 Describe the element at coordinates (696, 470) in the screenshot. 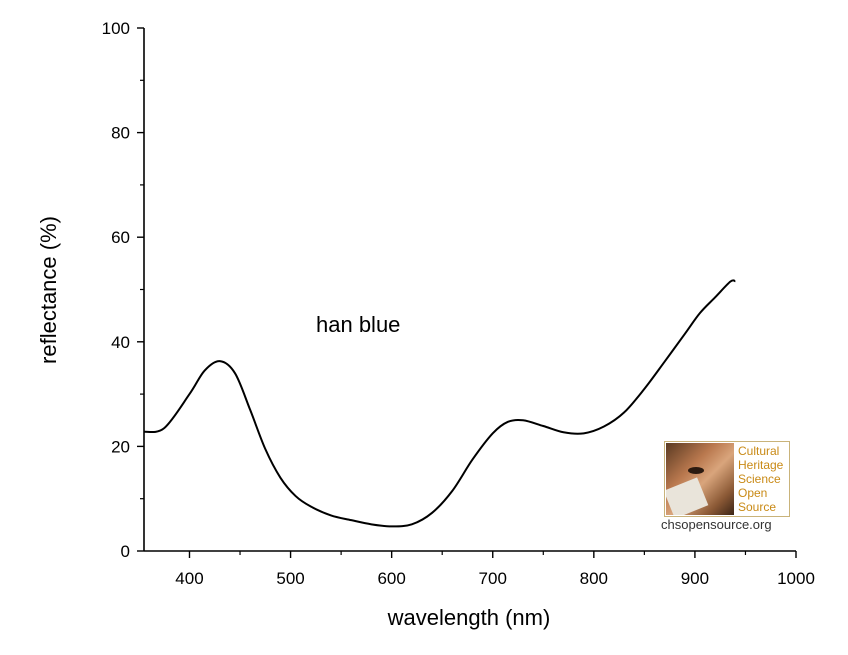

I see `portrait-eye` at that location.